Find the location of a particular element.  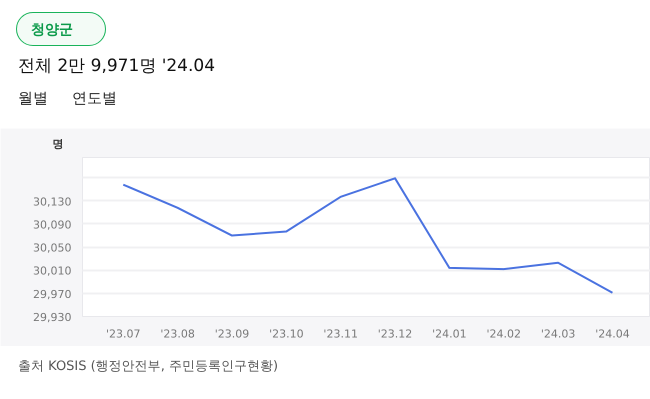

y-tick-label: 29,970 is located at coordinates (52, 294).